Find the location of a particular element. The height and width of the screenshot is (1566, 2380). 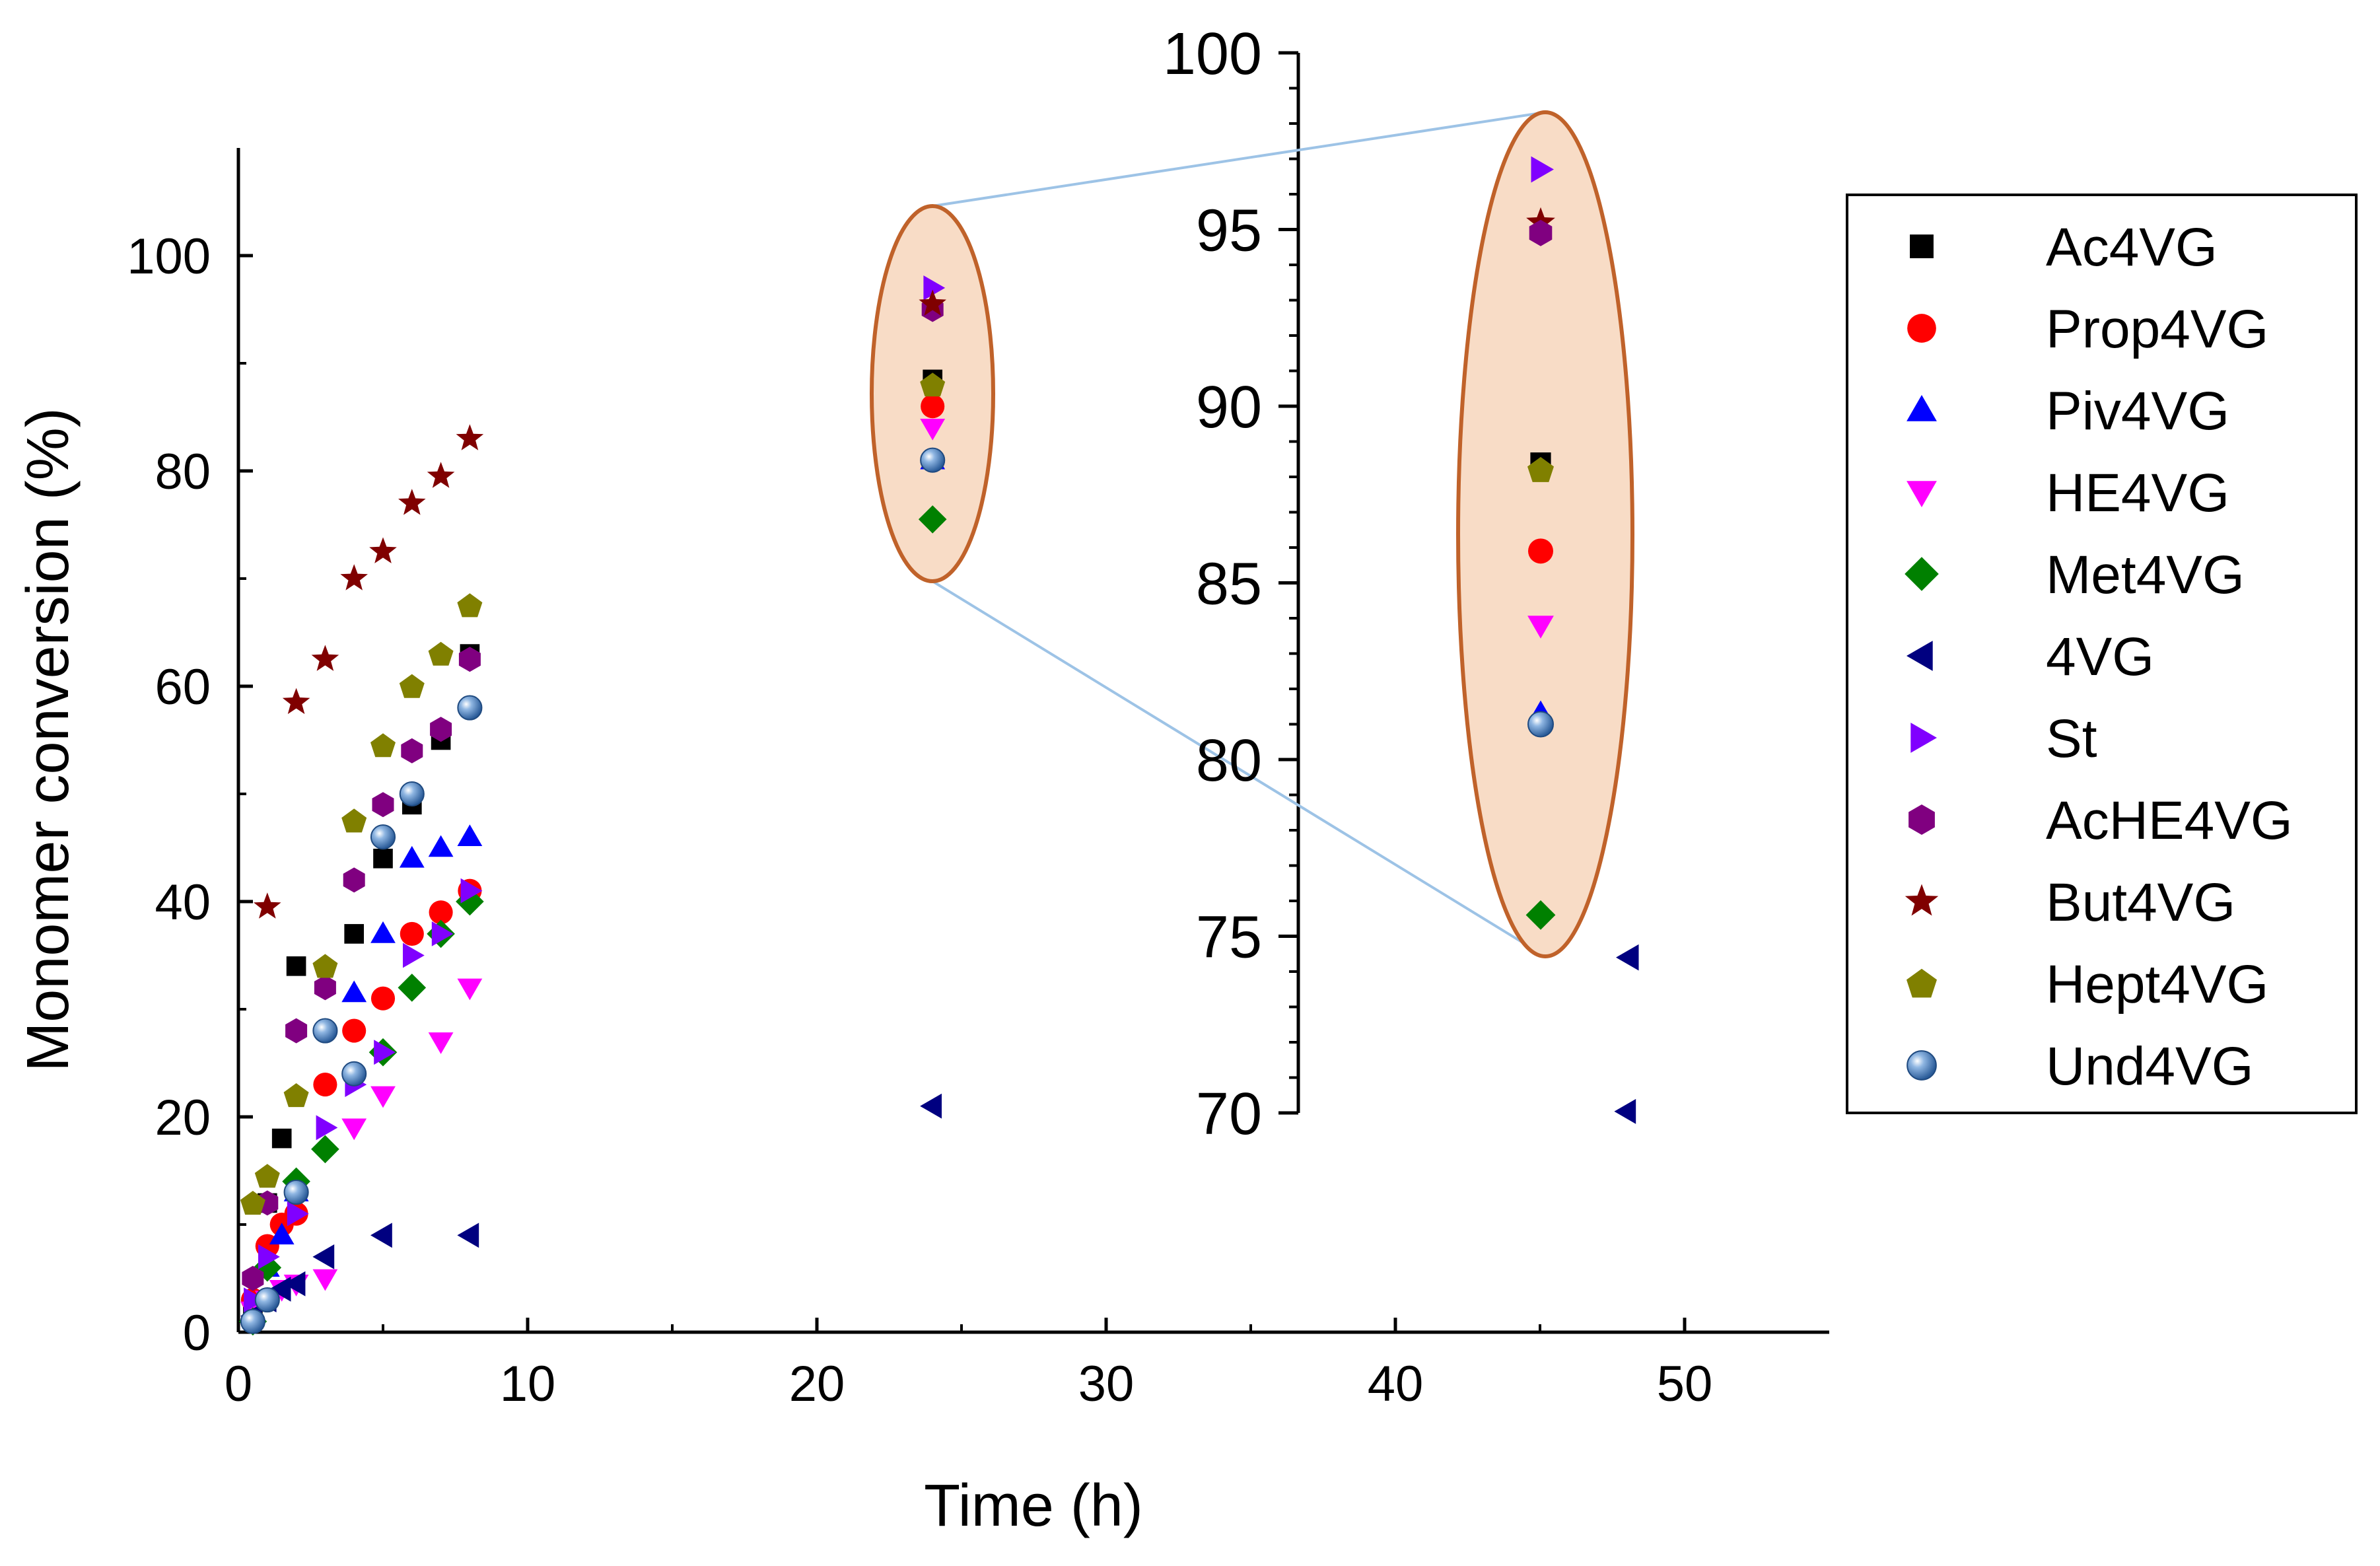

inset-point-hept4vg is located at coordinates (1540, 469).